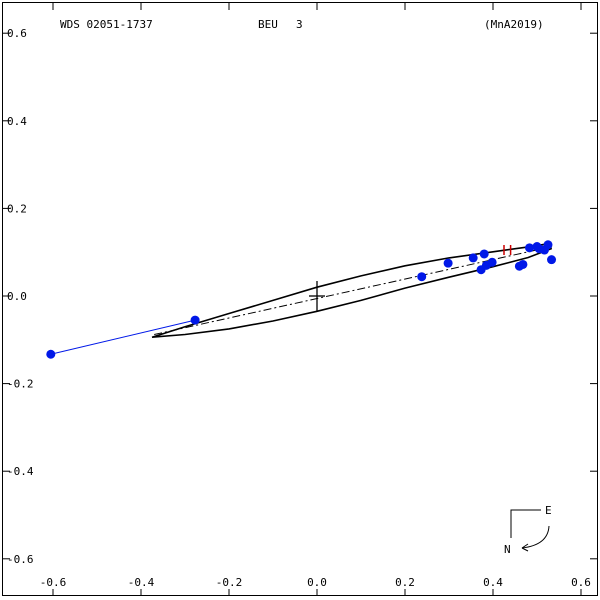 The image size is (600, 600). What do you see at coordinates (535, 537) in the screenshot?
I see `compass-arrow-curve` at bounding box center [535, 537].